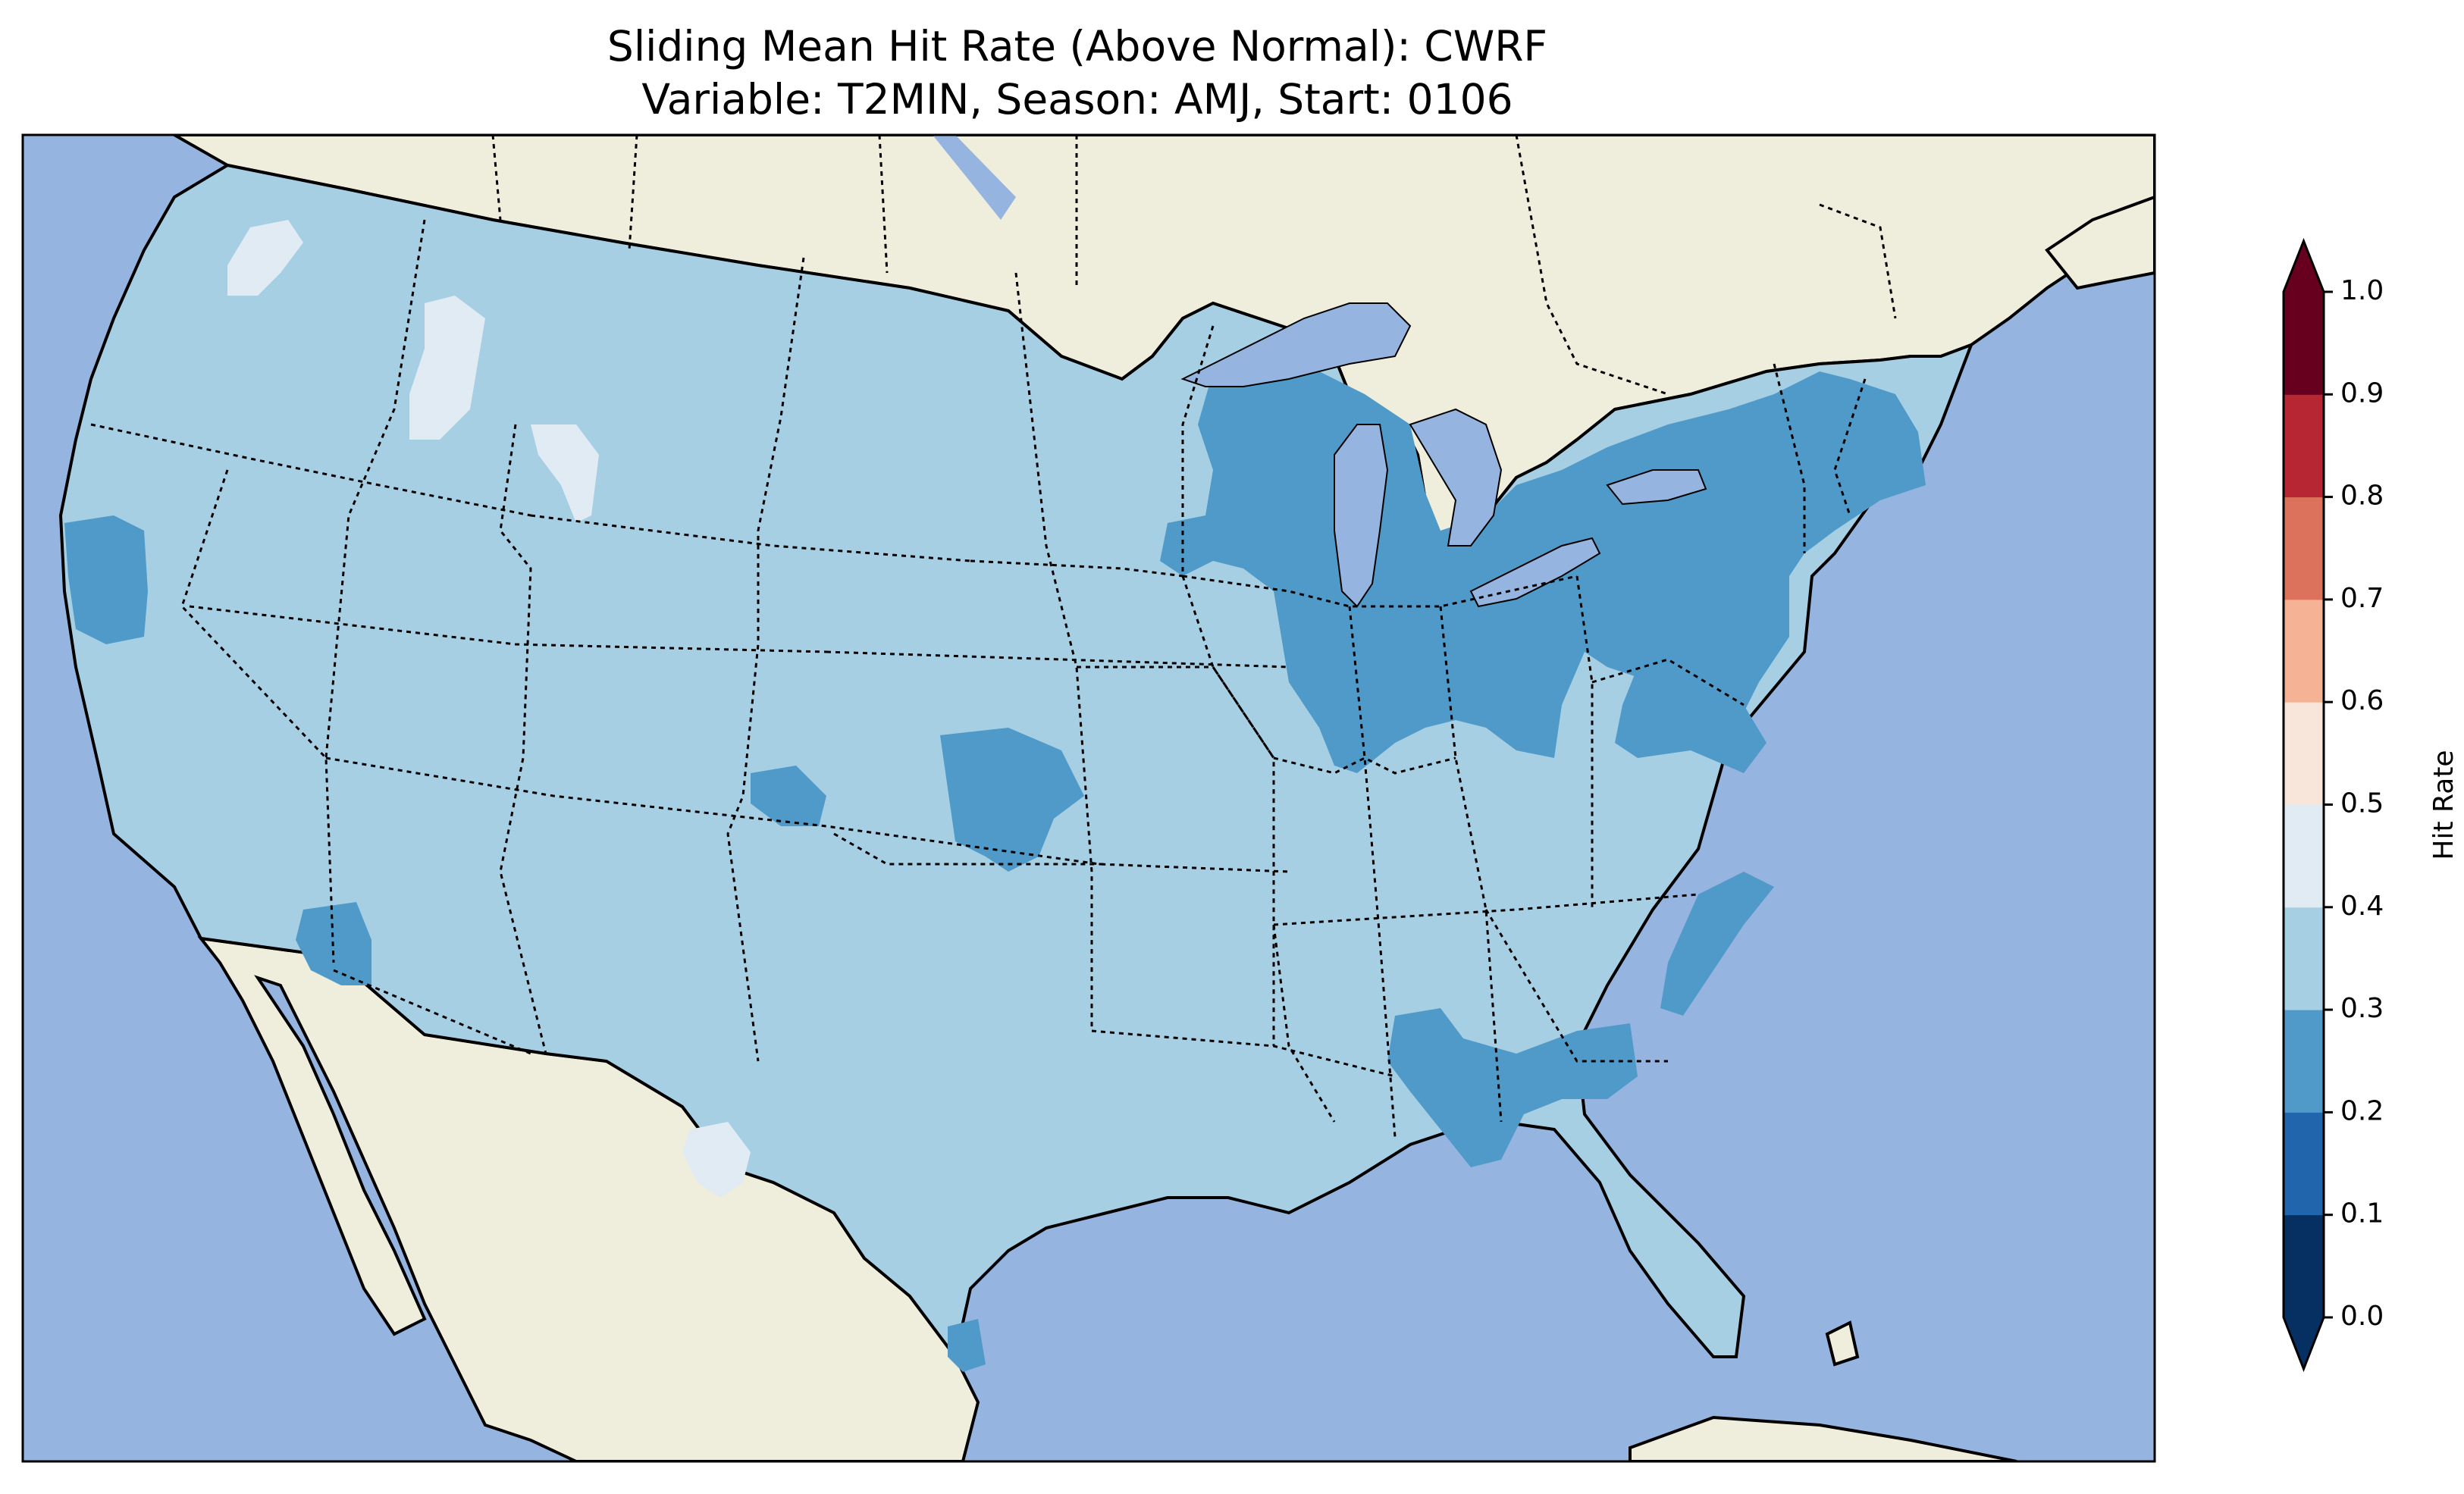 This screenshot has height=1494, width=2464. Describe the element at coordinates (1717, 944) in the screenshot. I see `region-carolinas-coast` at that location.